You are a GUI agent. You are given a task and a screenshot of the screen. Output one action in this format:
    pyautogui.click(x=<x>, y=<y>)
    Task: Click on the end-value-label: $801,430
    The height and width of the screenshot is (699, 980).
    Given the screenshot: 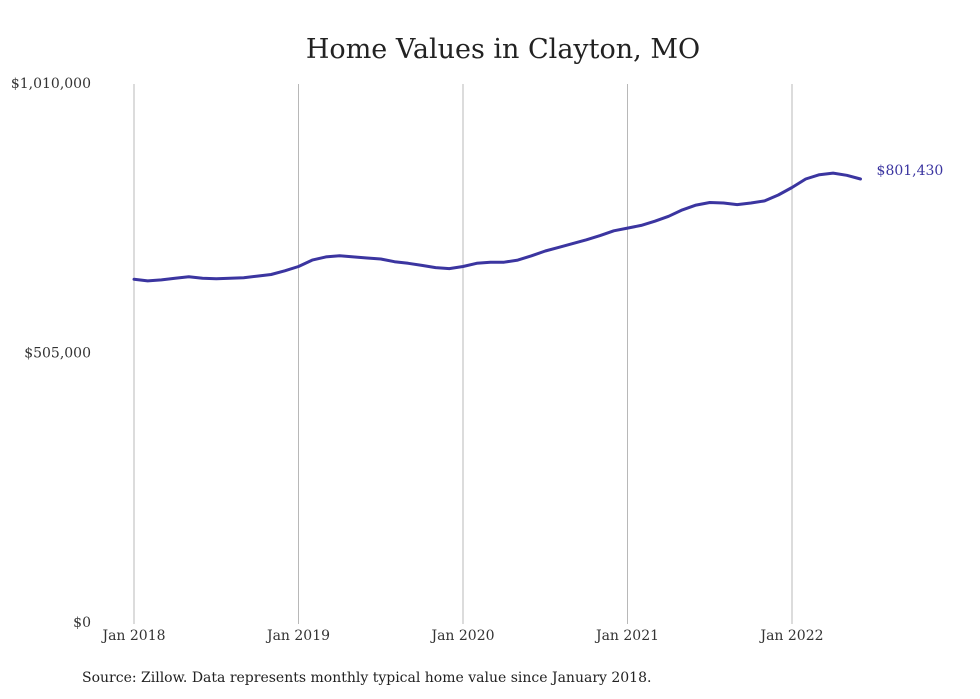 What is the action you would take?
    pyautogui.click(x=910, y=171)
    